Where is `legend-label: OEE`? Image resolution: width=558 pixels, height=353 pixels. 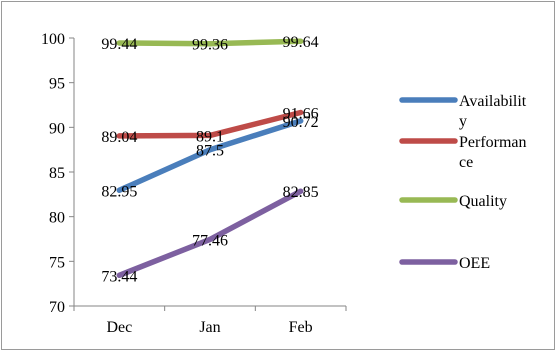
legend-label: OEE is located at coordinates (474, 263).